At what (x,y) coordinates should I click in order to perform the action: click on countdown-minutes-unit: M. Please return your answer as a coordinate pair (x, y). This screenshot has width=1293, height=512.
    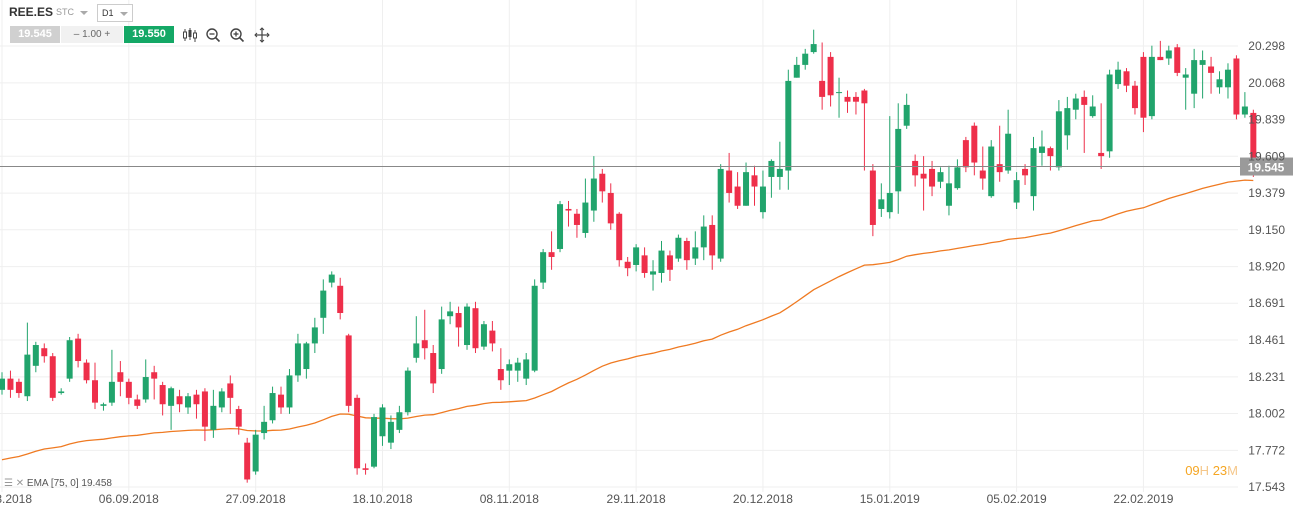
    Looking at the image, I should click on (1232, 470).